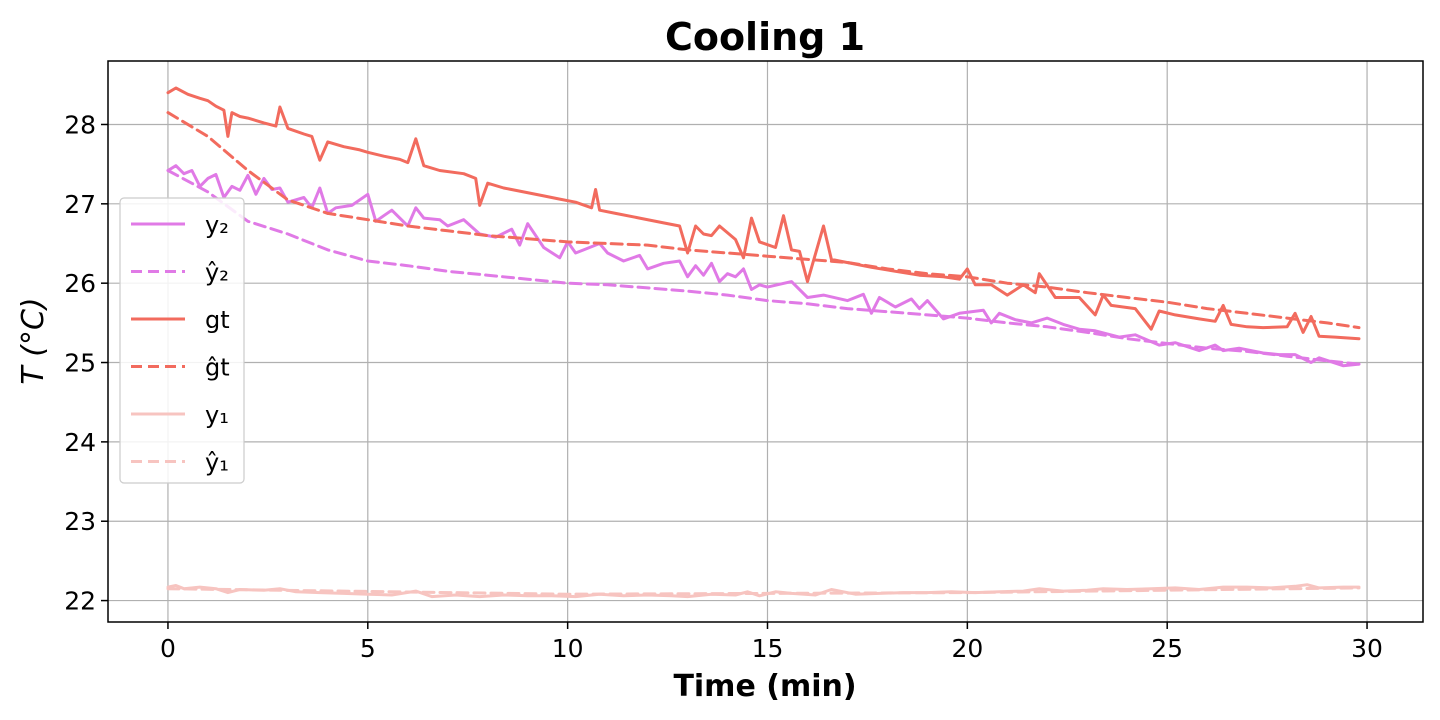  Describe the element at coordinates (768, 648) in the screenshot. I see `x-tick-label: 15` at that location.